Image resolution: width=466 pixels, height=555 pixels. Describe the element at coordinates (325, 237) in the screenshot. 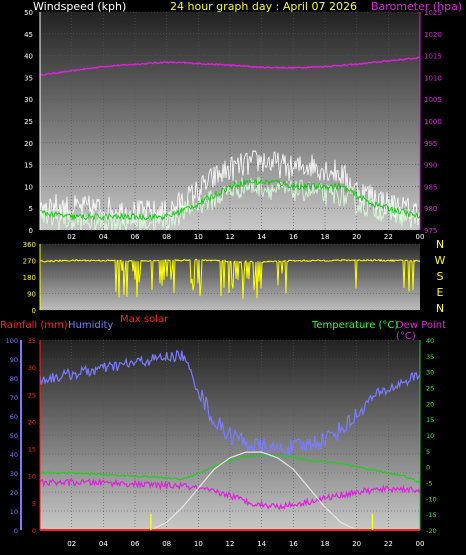

I see `wind-x-tick-label: 18` at that location.